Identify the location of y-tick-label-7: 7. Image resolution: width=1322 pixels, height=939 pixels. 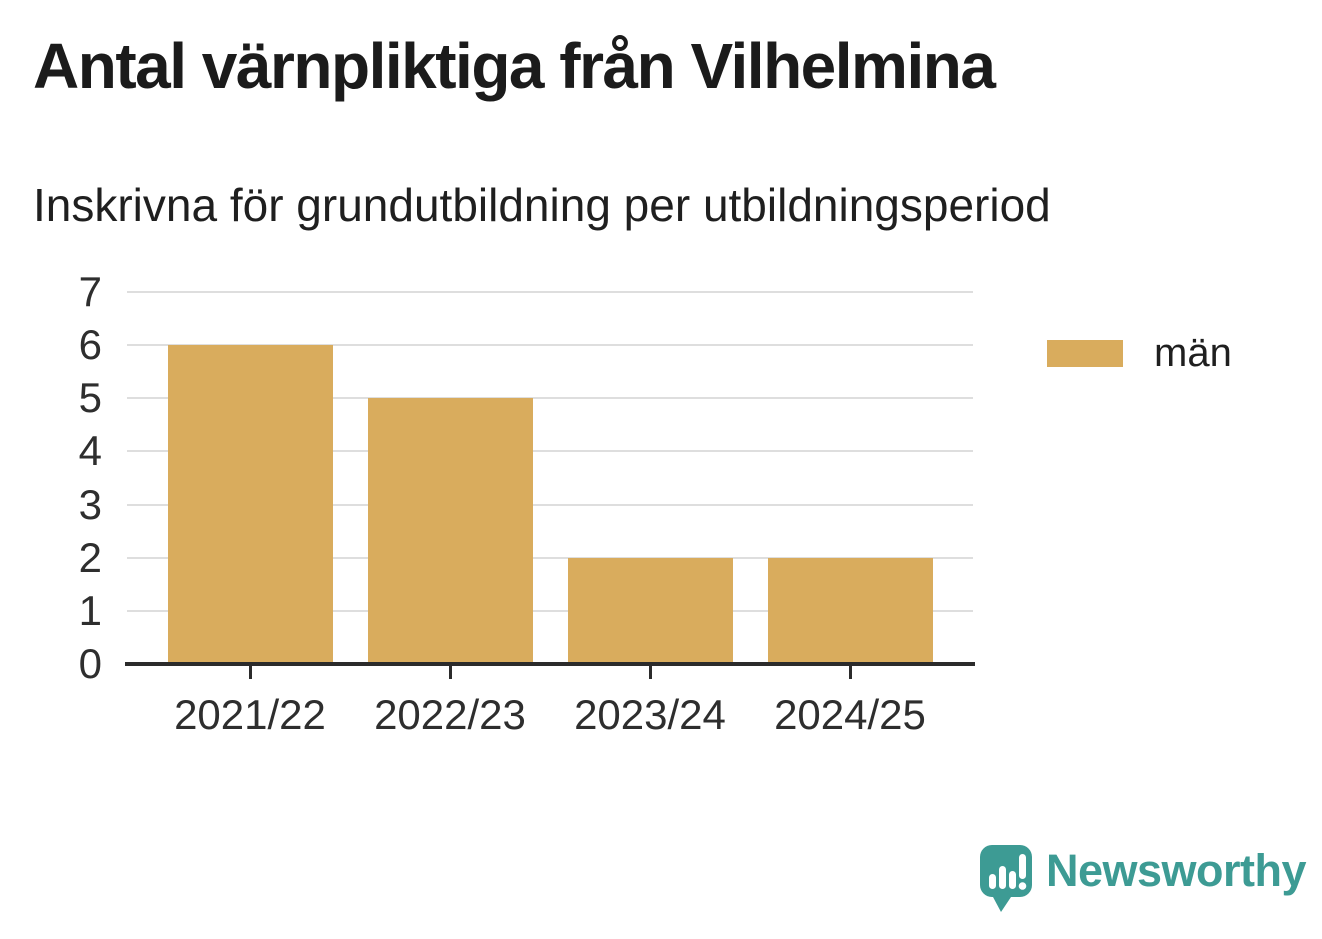
(90, 291).